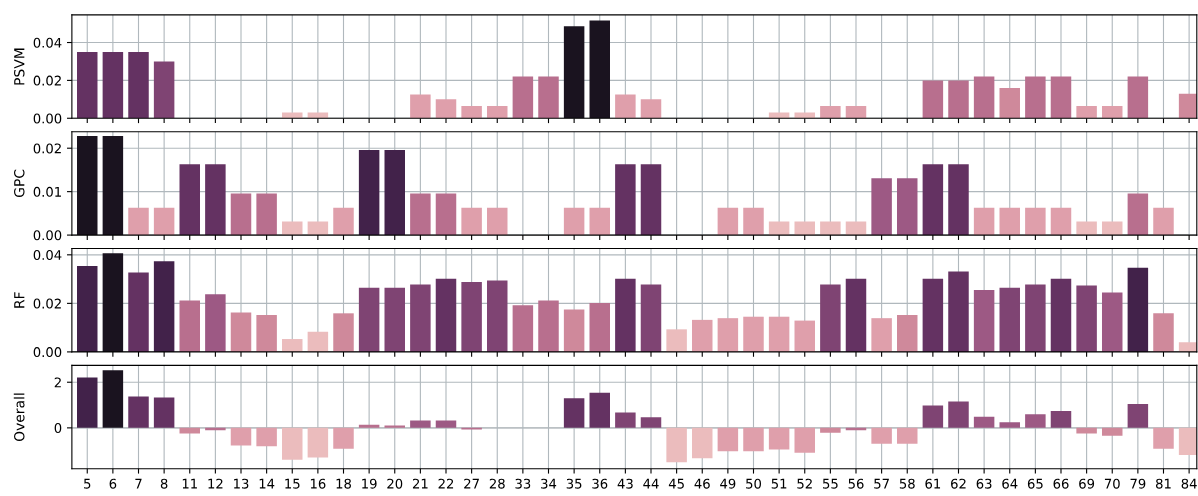  What do you see at coordinates (57, 382) in the screenshot?
I see `y-tick-label: 2` at bounding box center [57, 382].